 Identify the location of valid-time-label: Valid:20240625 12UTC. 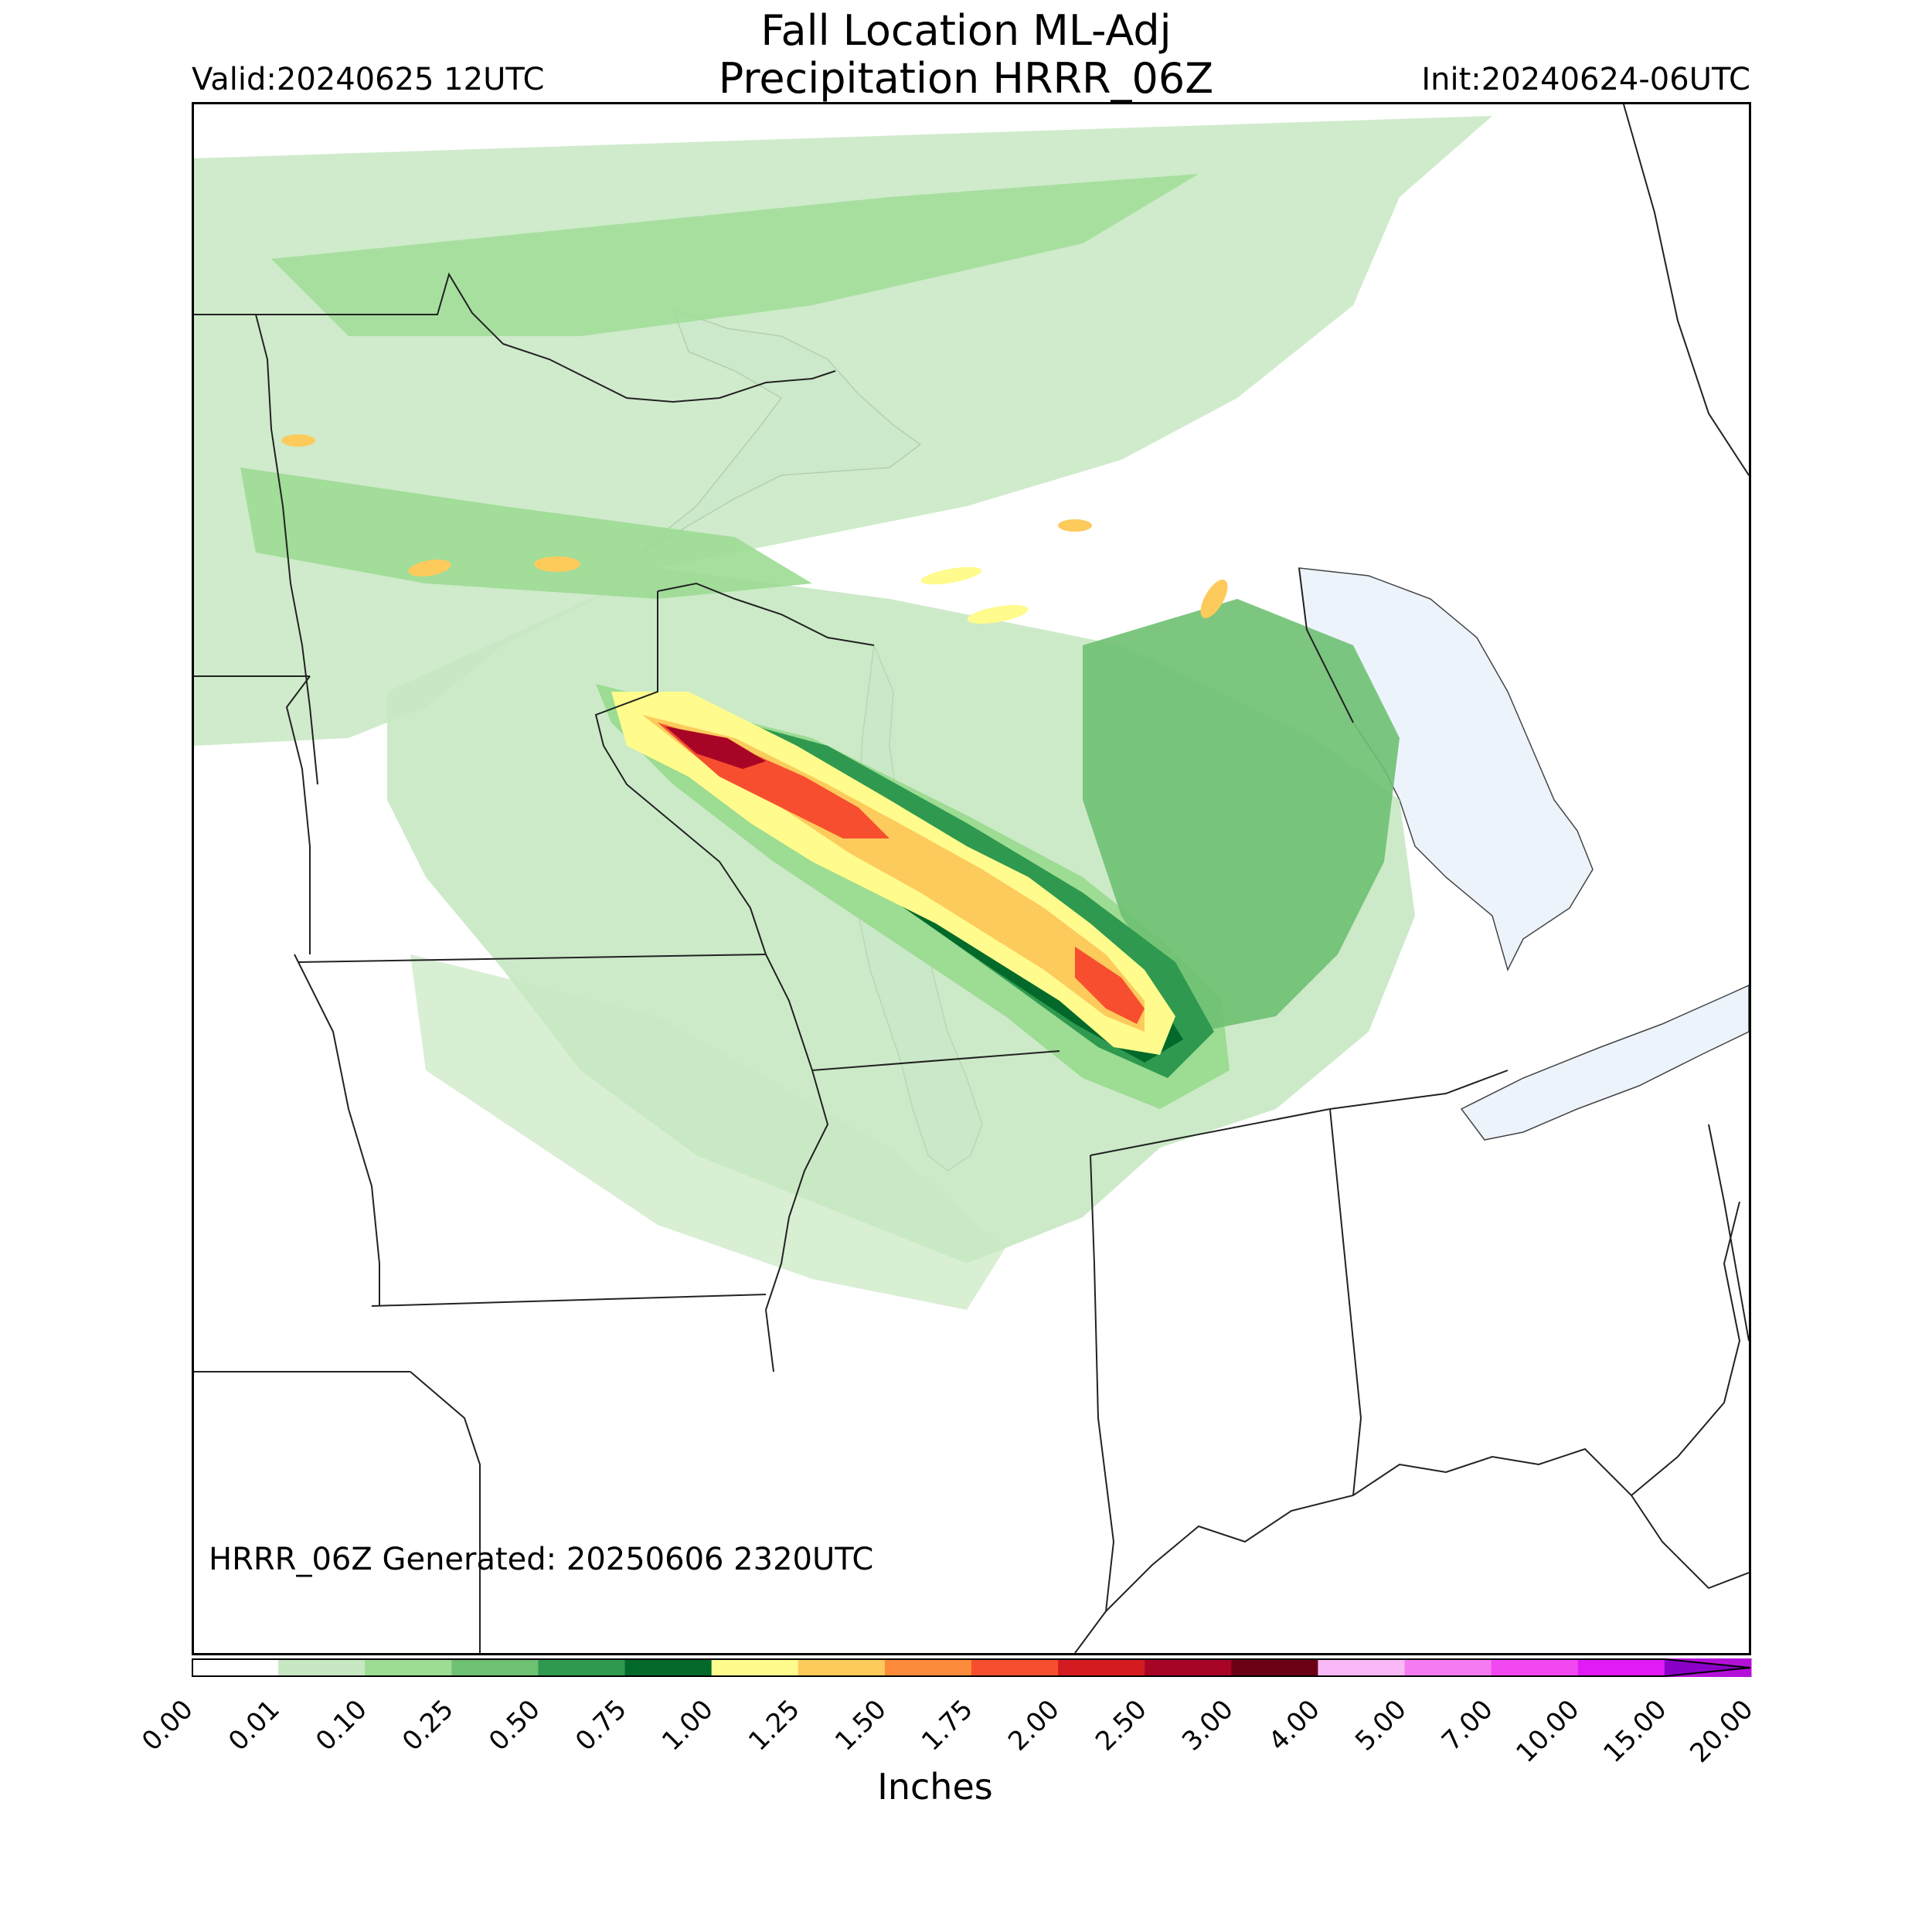
(369, 79).